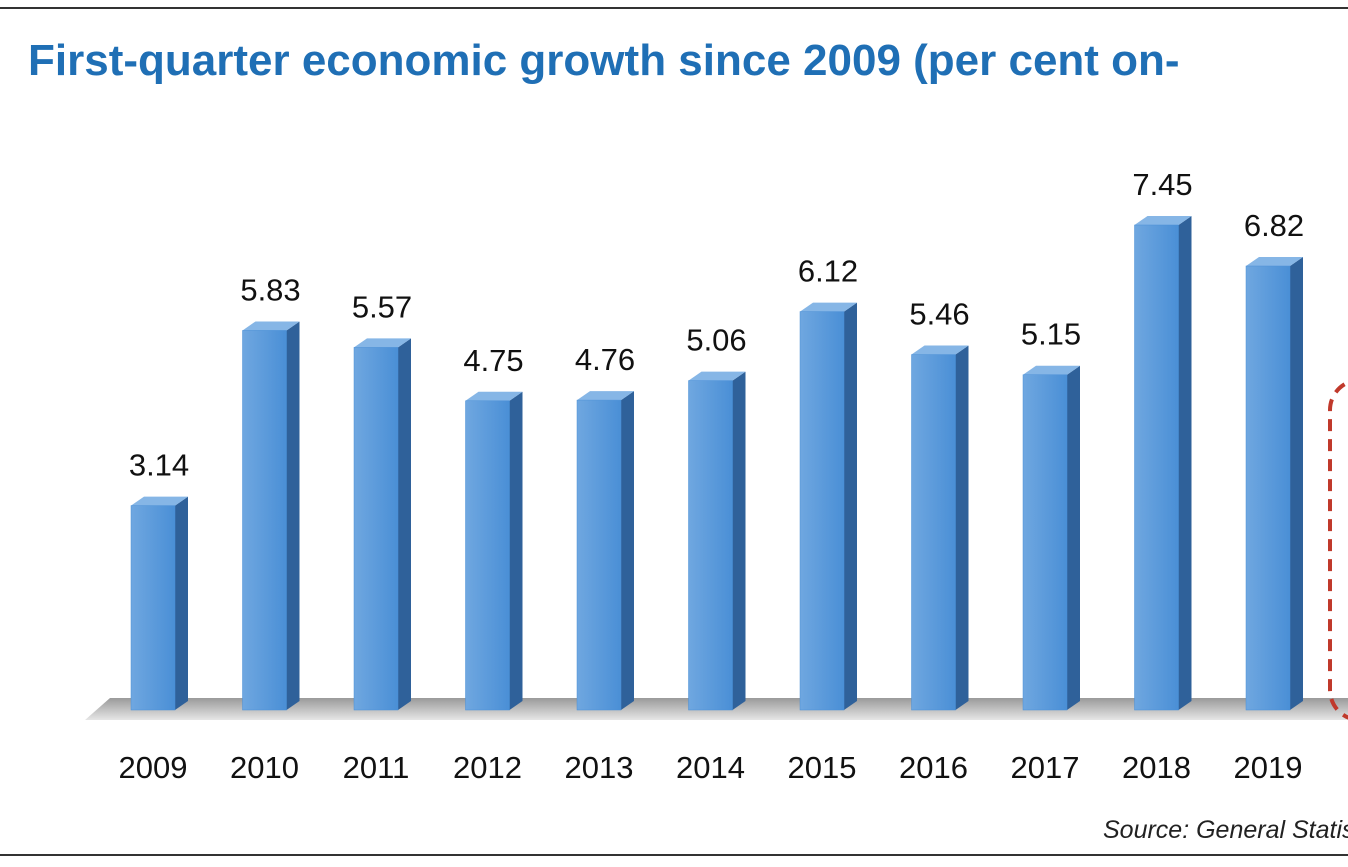 Image resolution: width=1348 pixels, height=867 pixels. What do you see at coordinates (493, 360) in the screenshot?
I see `value-label: 4.75` at bounding box center [493, 360].